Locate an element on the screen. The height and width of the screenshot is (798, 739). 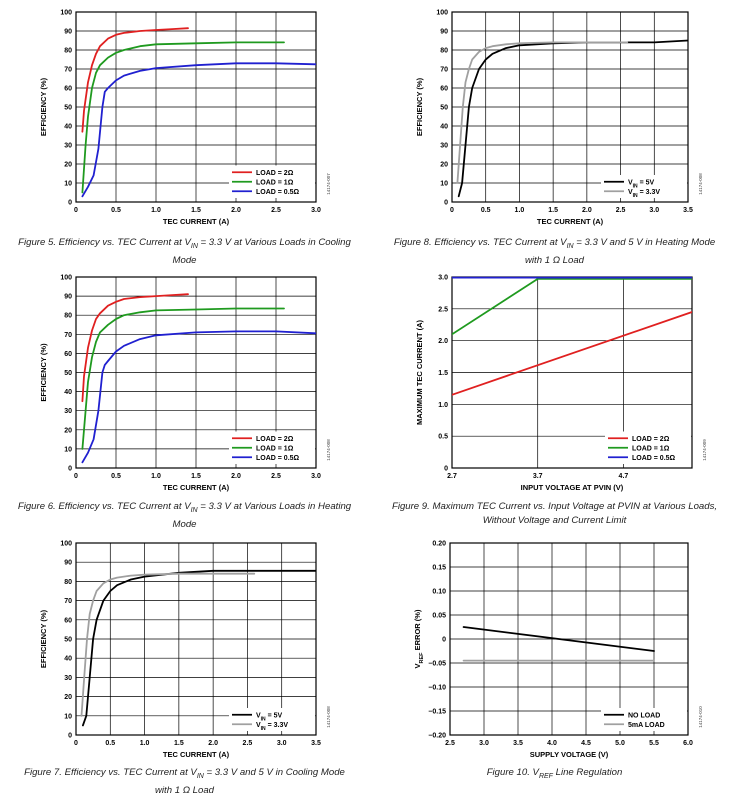
figure-caption: Figure 10. VREF Line Regulation is located at coordinates (554, 775).